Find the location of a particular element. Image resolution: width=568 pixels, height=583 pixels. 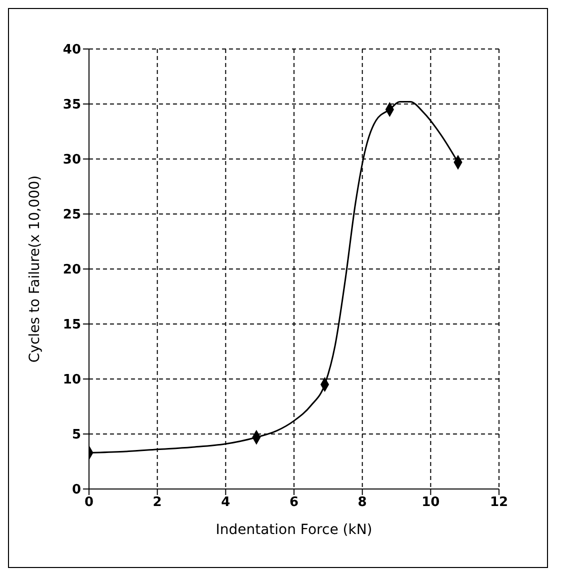

x-tick-label: 12 is located at coordinates (499, 502).